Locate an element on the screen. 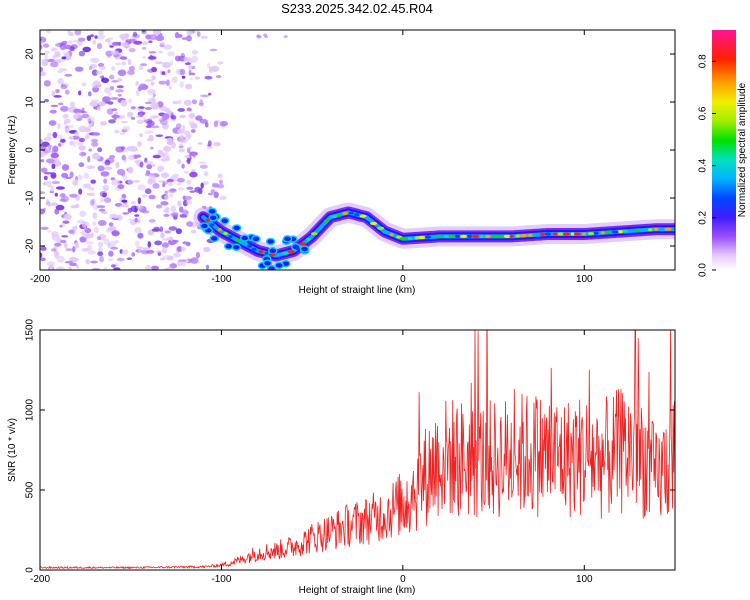  x-tick-label: -200 is located at coordinates (40, 579).